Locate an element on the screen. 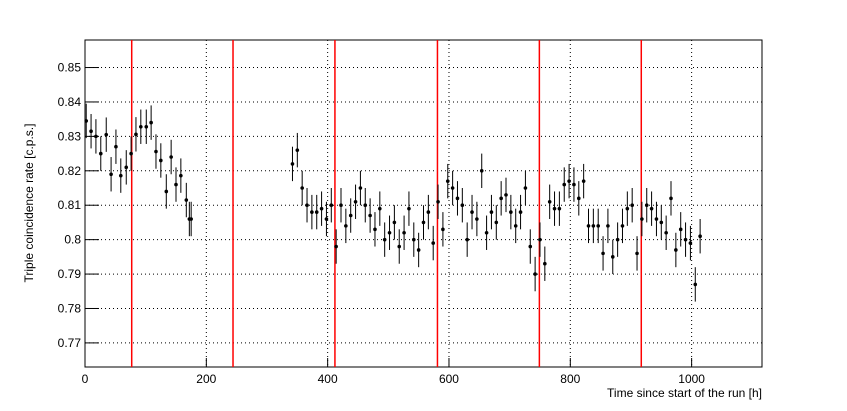  y-tick-label: 0.85 is located at coordinates (70, 68).